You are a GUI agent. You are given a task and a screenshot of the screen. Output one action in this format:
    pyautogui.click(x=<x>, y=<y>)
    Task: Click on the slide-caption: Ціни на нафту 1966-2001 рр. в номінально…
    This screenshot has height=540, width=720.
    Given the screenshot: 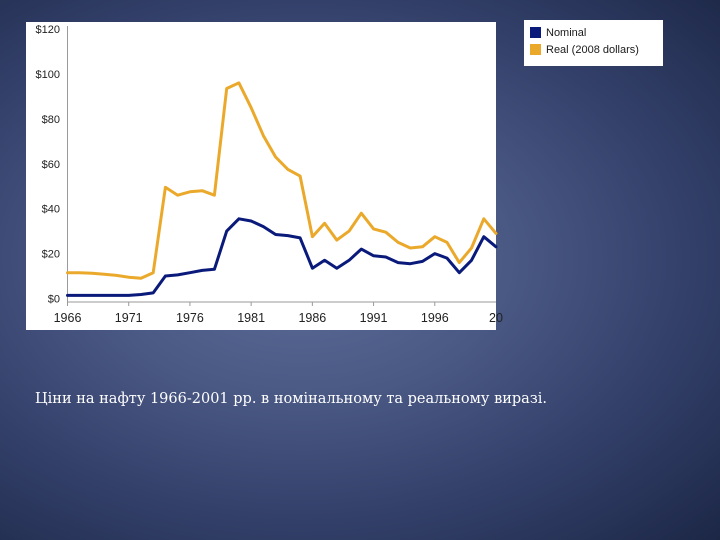 What is the action you would take?
    pyautogui.click(x=291, y=399)
    